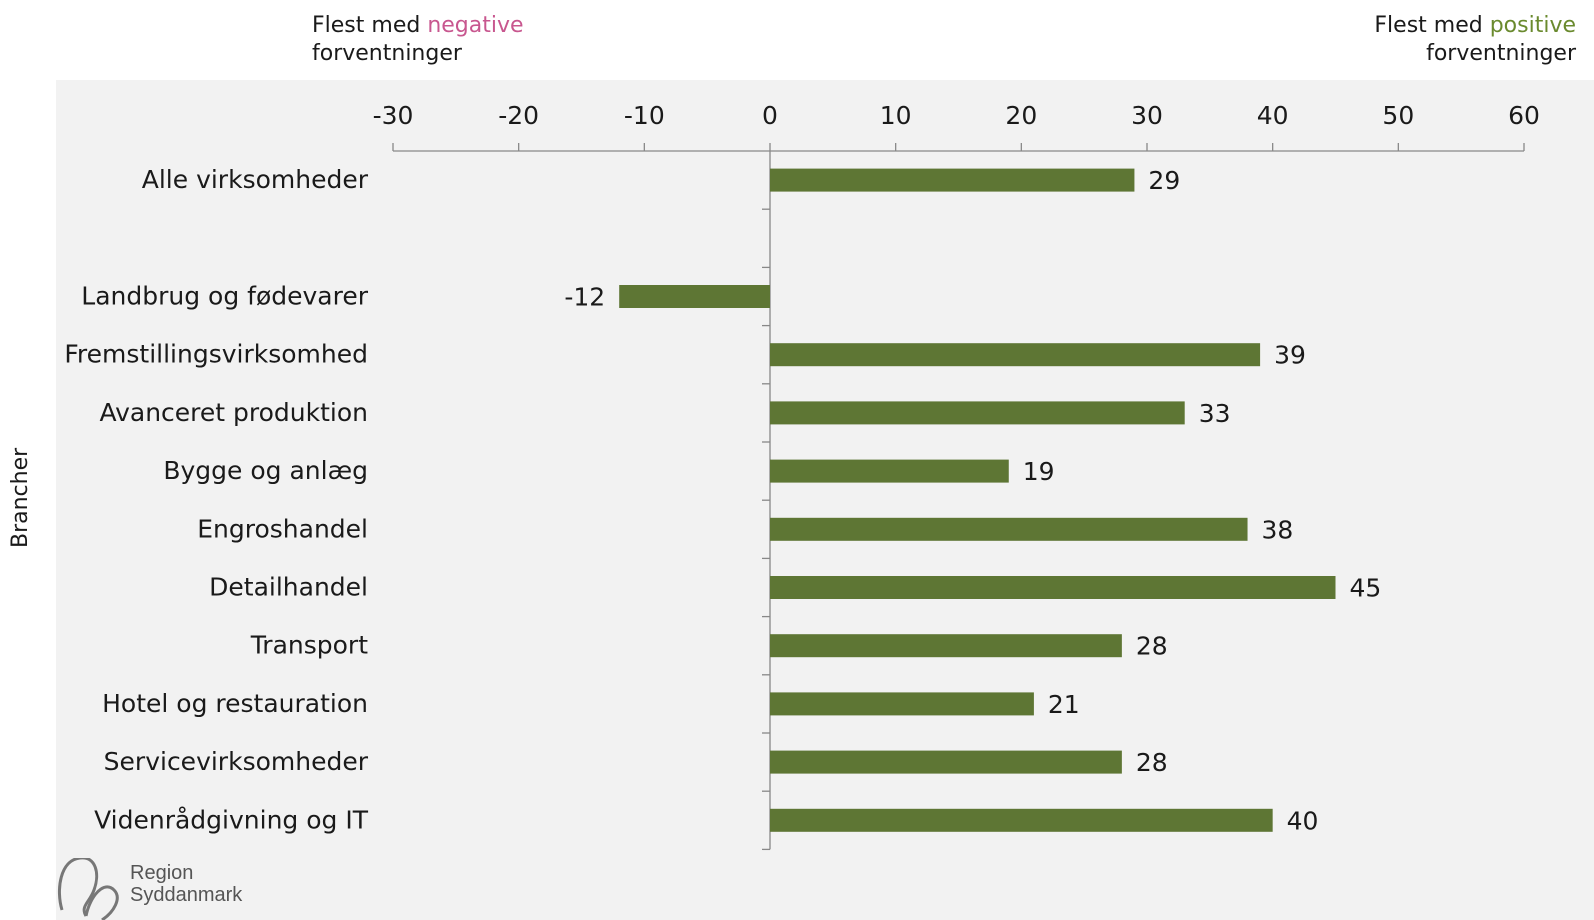  I want to click on x-tick-label: -10, so click(644, 115).